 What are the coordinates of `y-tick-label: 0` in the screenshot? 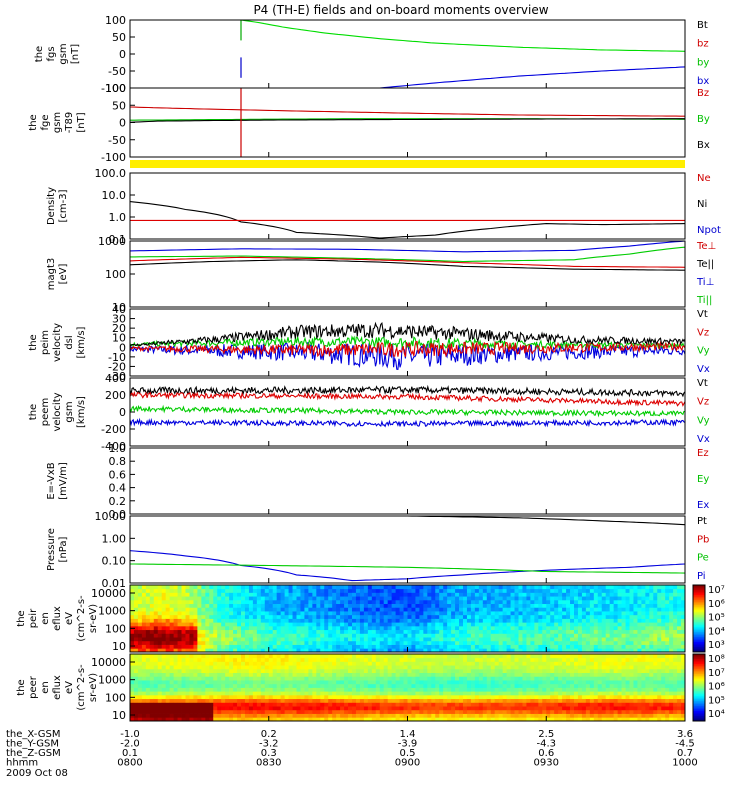 It's located at (122, 54).